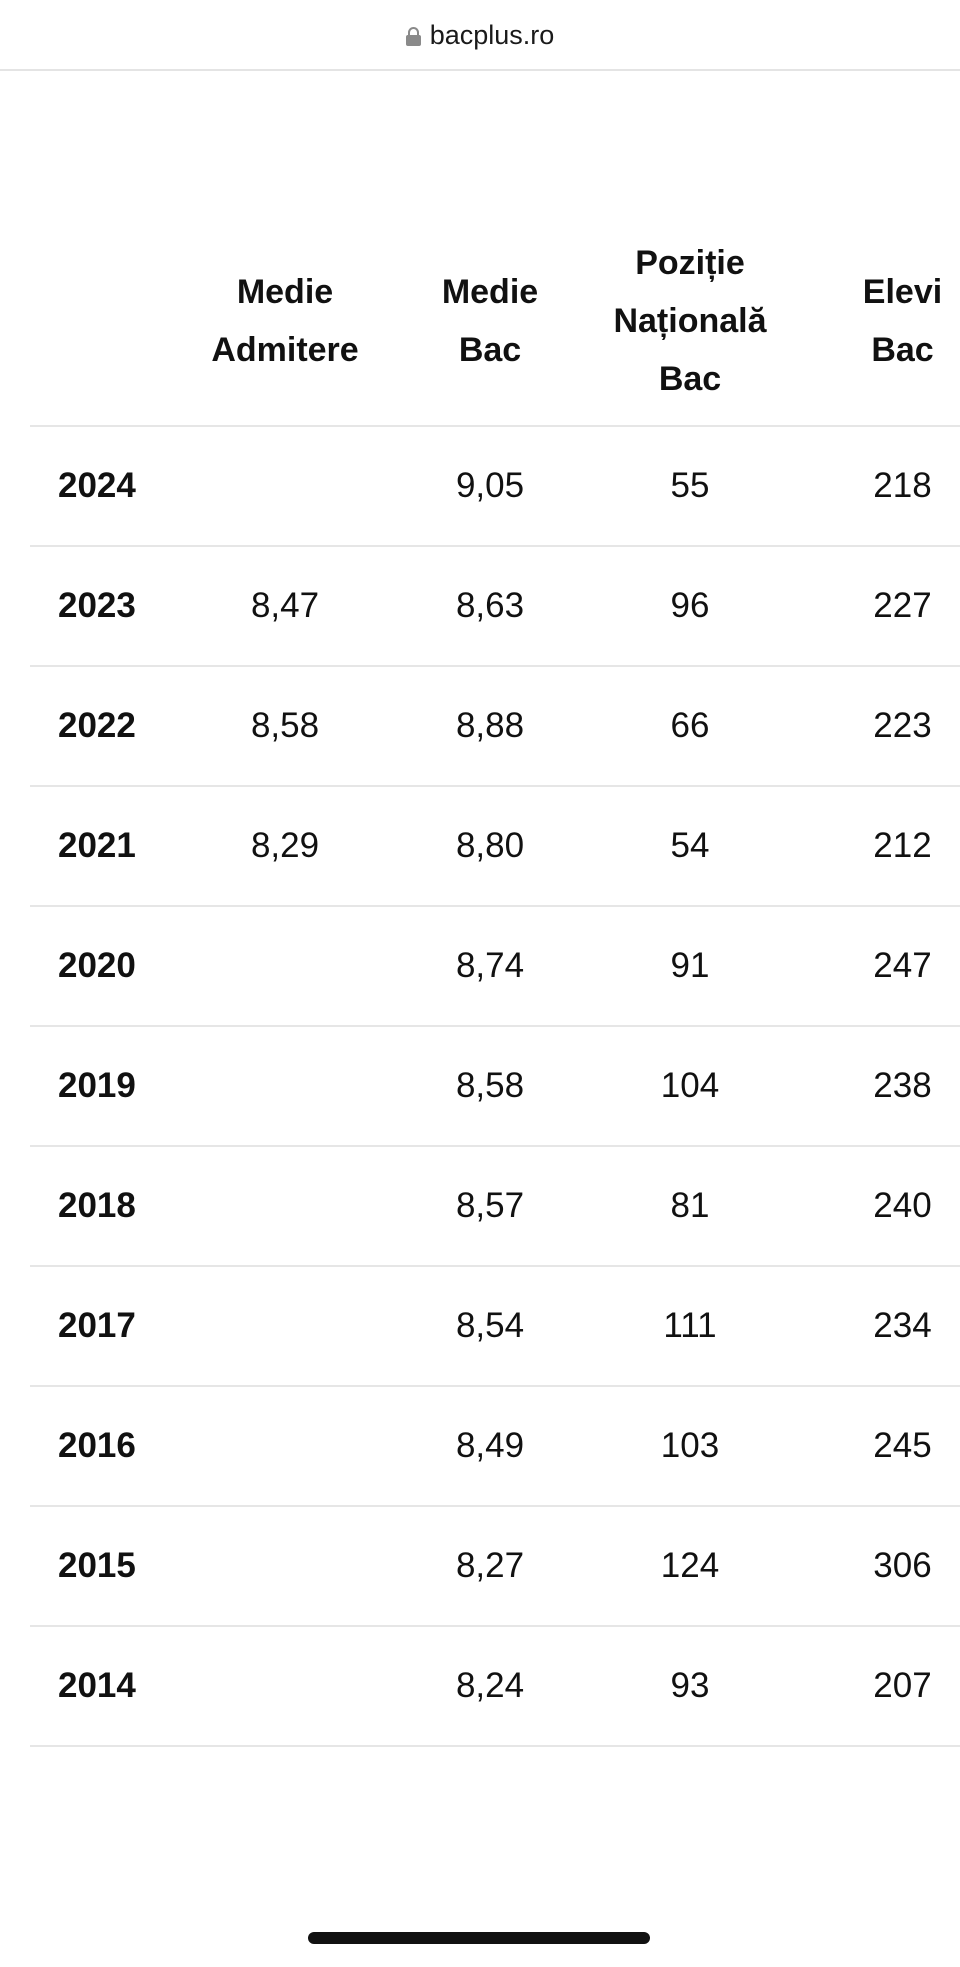  What do you see at coordinates (902, 1325) in the screenshot?
I see `cell-elevi-bac: 234` at bounding box center [902, 1325].